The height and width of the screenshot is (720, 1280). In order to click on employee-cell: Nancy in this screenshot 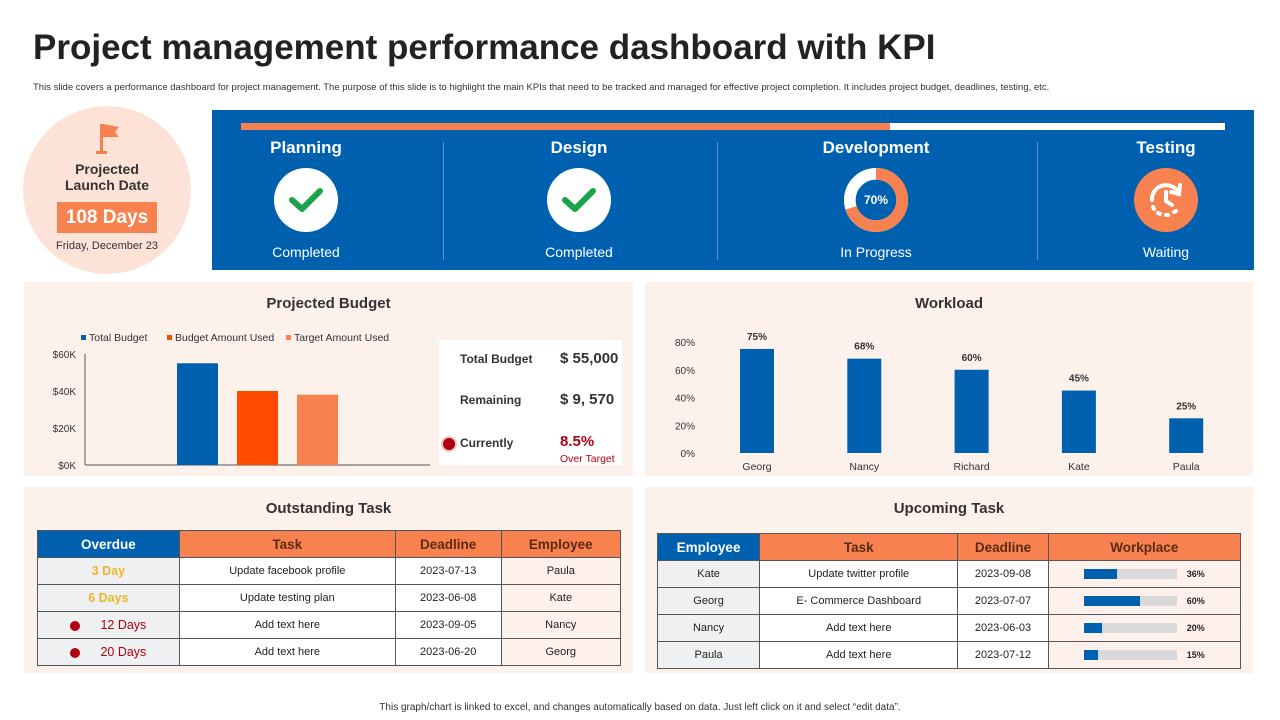, I will do `click(708, 628)`.